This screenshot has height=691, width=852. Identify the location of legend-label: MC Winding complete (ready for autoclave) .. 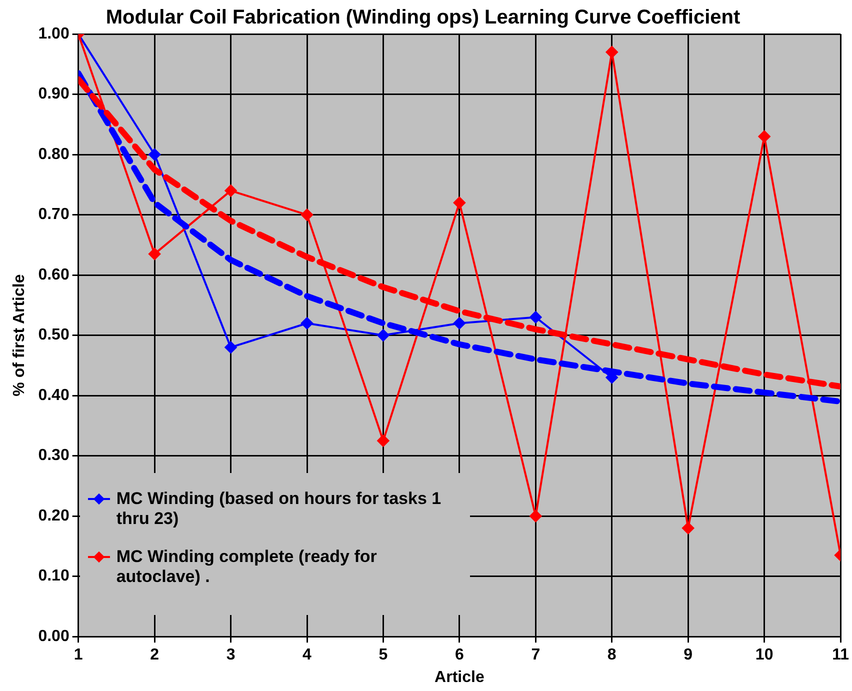
(247, 566).